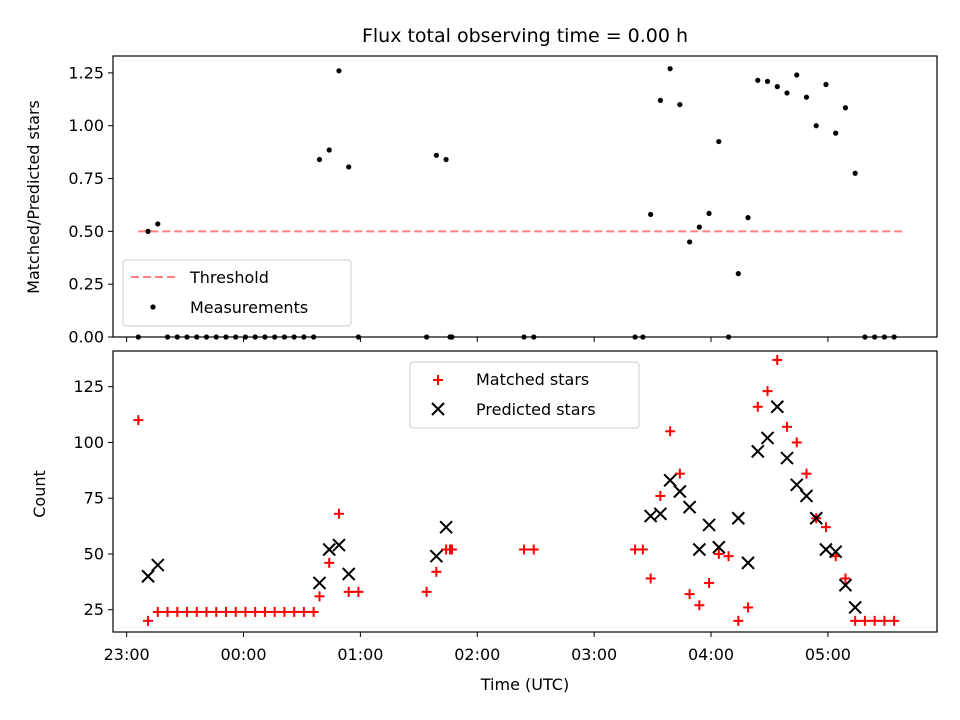  What do you see at coordinates (86, 72) in the screenshot?
I see `top-y-tick-label: 1.25` at bounding box center [86, 72].